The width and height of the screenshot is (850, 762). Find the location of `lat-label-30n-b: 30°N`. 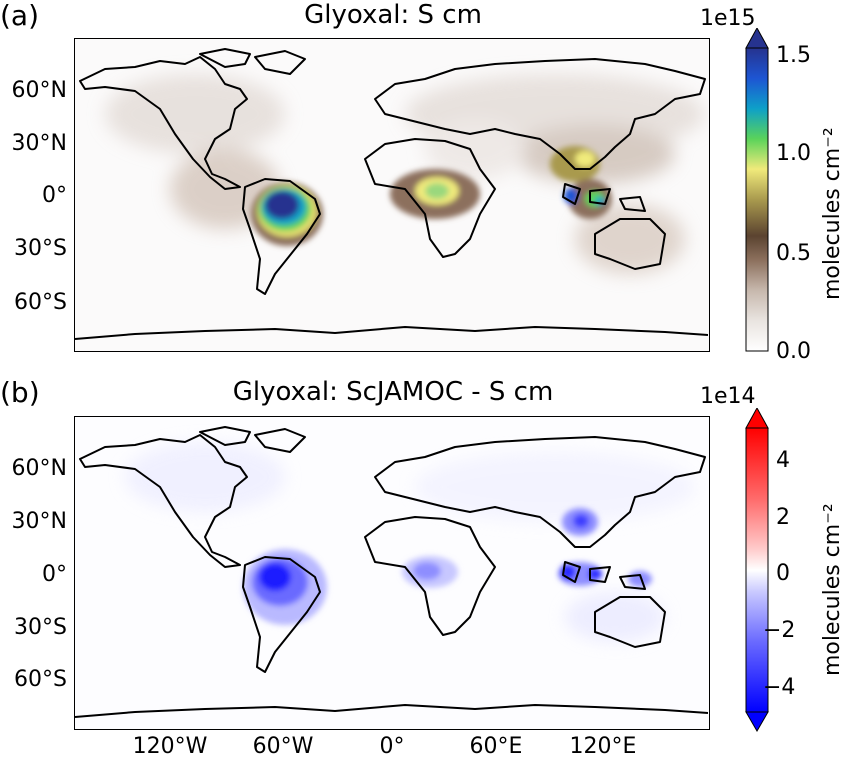

lat-label-30n-b: 30°N is located at coordinates (39, 521).